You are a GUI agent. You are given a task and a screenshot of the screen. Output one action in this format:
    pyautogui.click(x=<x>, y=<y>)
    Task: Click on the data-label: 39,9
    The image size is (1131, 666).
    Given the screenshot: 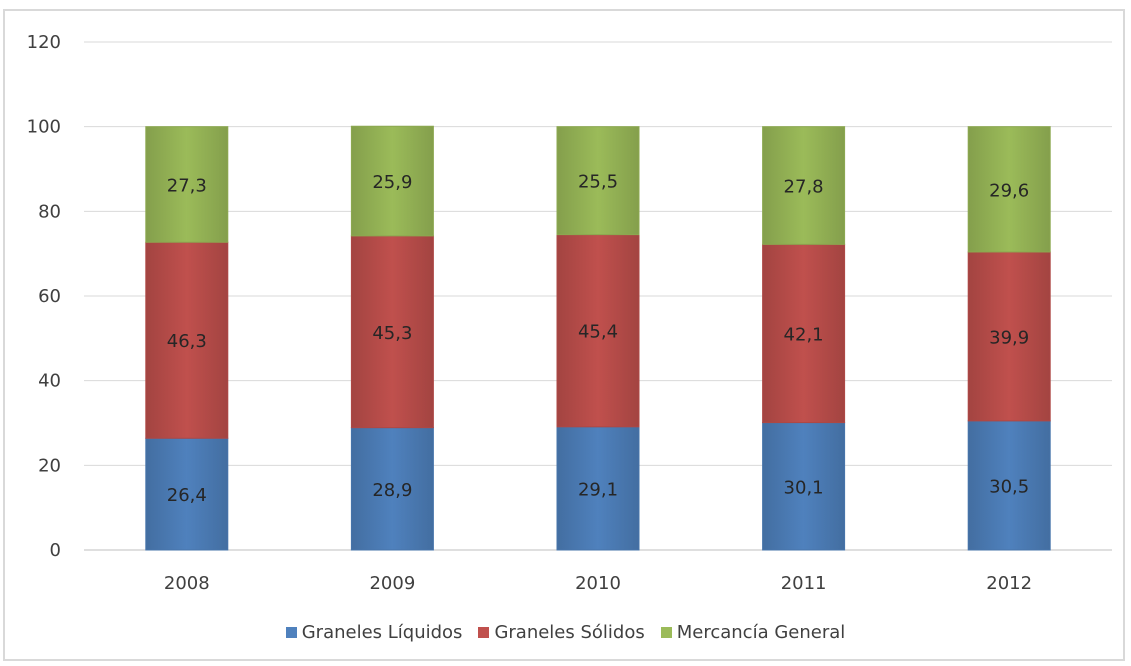 What is the action you would take?
    pyautogui.click(x=1009, y=337)
    